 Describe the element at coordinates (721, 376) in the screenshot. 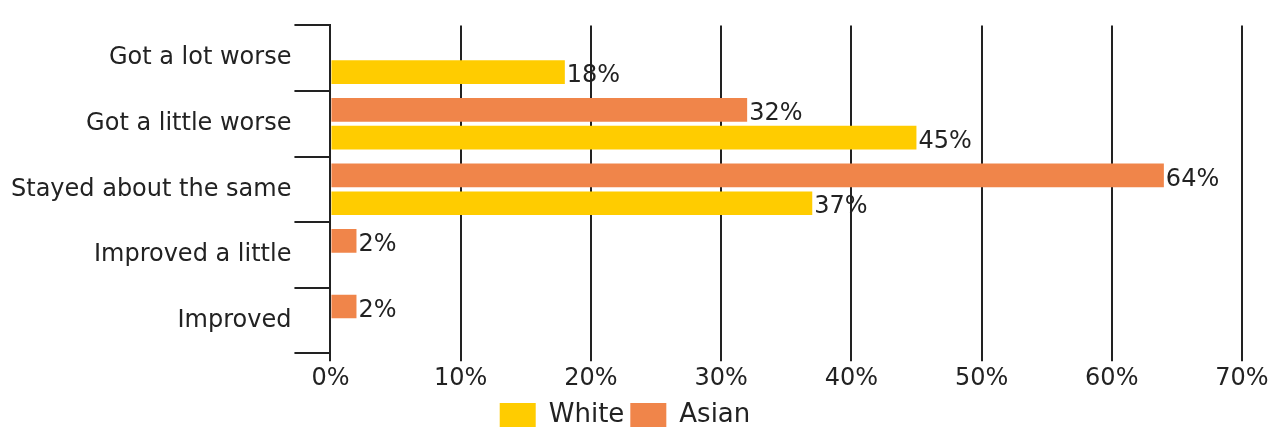

I see `x-tick-label: 30%` at that location.